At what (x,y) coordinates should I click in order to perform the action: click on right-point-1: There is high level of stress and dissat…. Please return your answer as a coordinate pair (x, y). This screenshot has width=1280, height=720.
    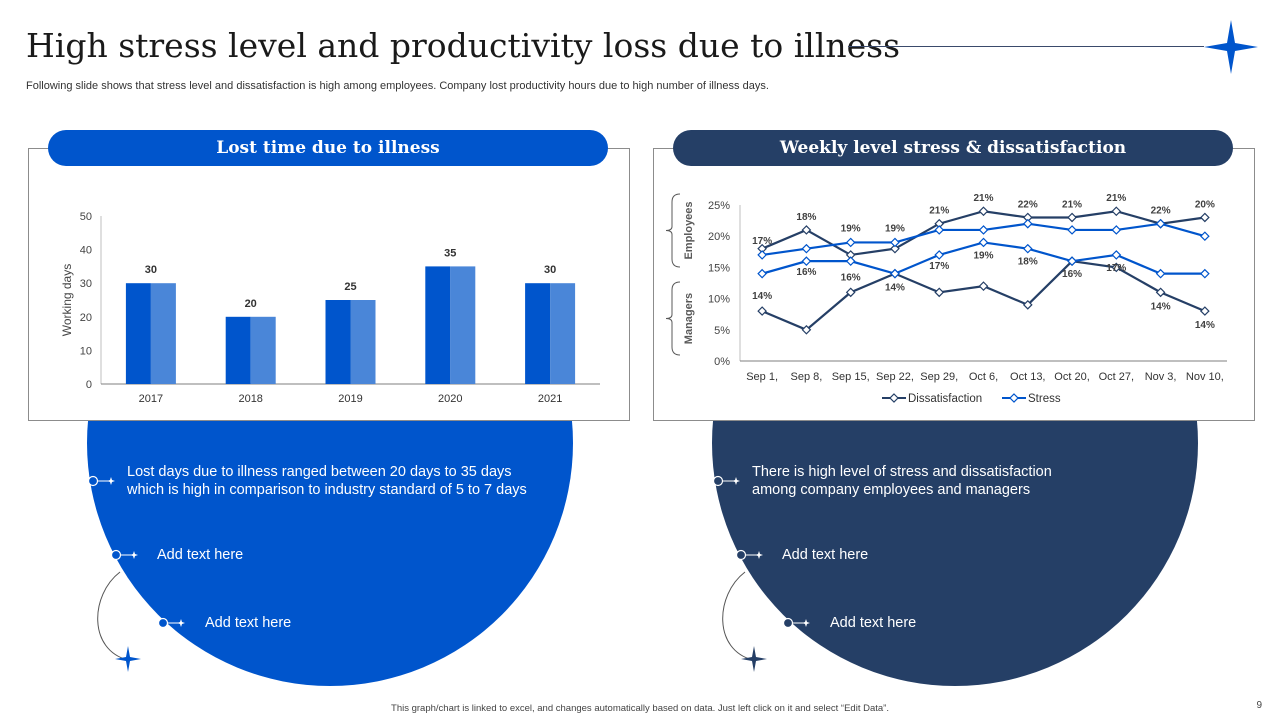
    Looking at the image, I should click on (902, 481).